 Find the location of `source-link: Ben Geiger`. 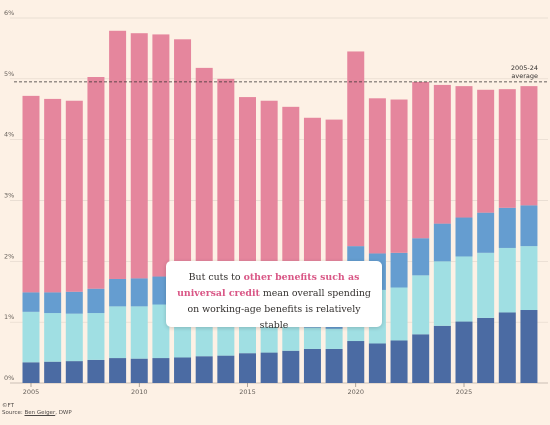

source-link: Ben Geiger is located at coordinates (40, 413).